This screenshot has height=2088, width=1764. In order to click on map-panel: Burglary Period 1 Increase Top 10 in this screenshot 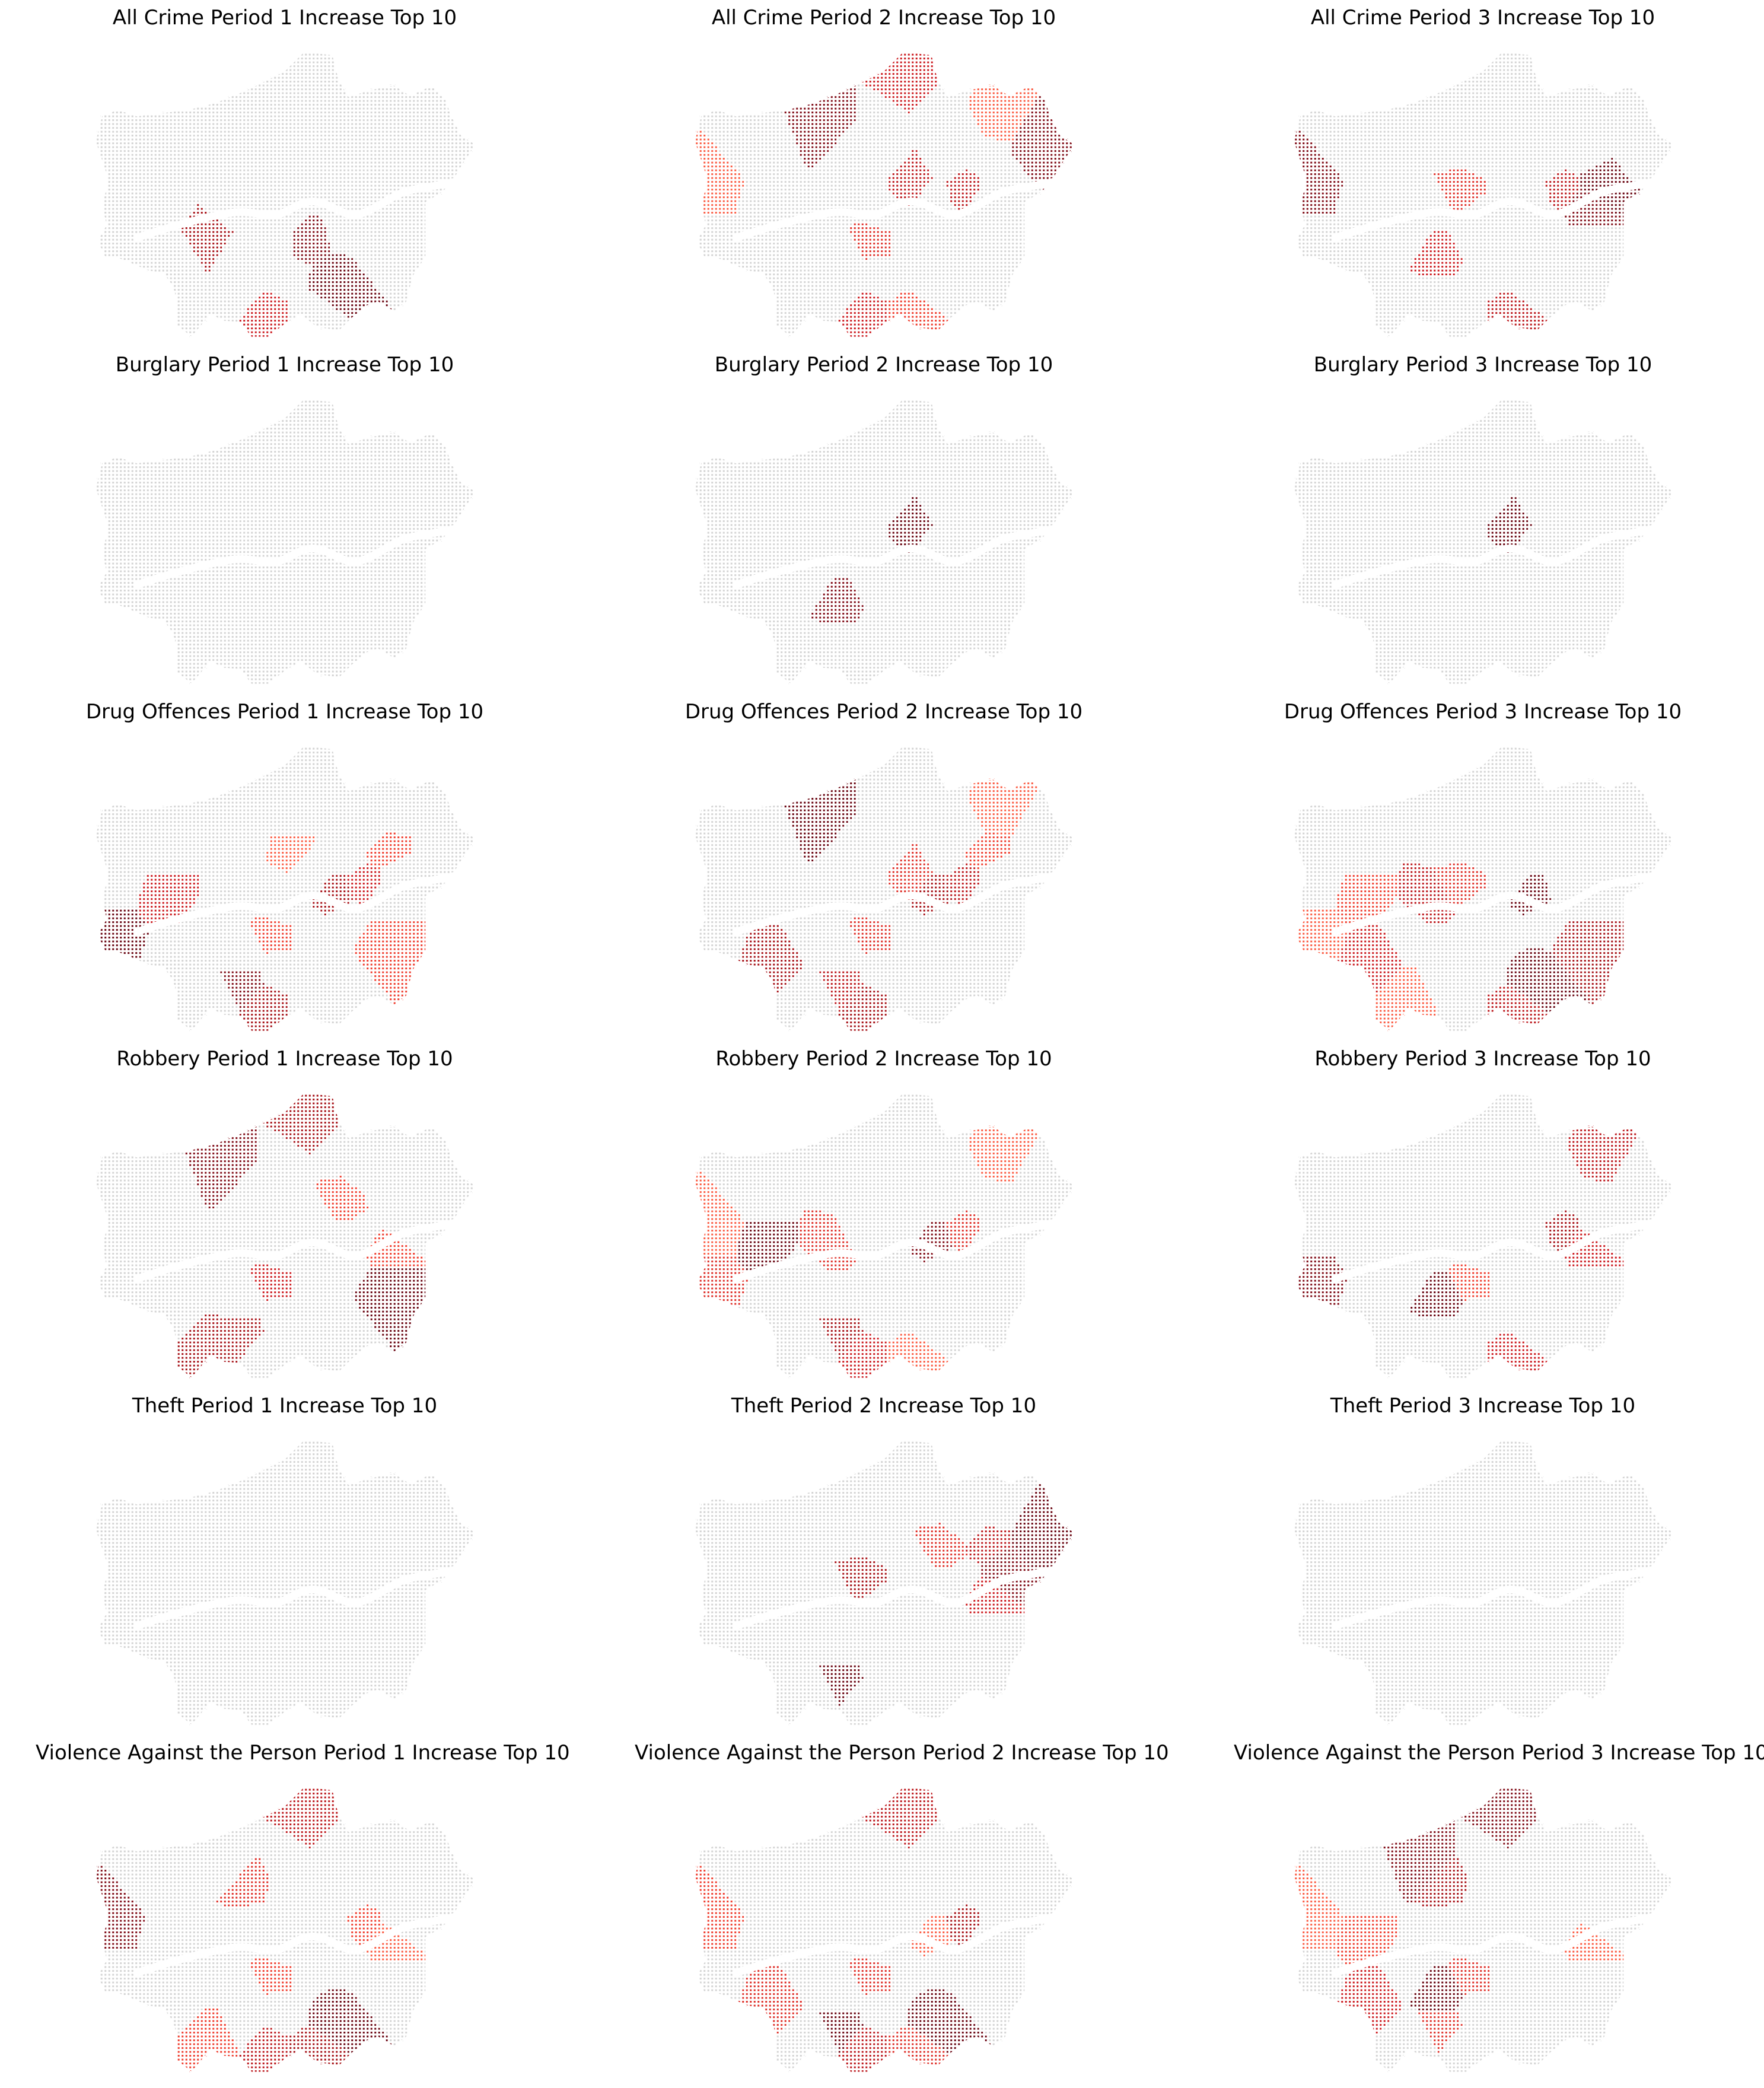, I will do `click(285, 525)`.